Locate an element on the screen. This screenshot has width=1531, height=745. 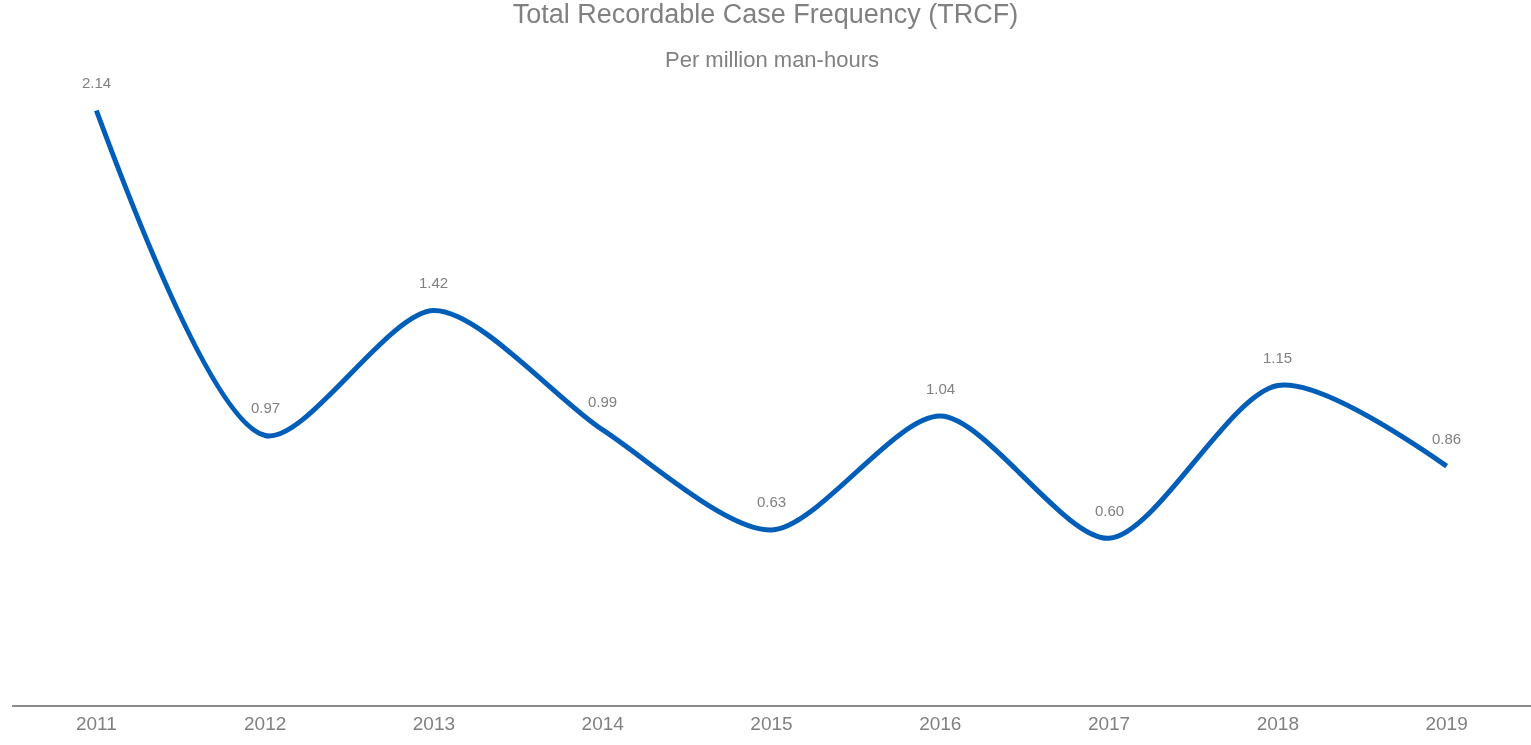
data-label: 0.86 is located at coordinates (1447, 438).